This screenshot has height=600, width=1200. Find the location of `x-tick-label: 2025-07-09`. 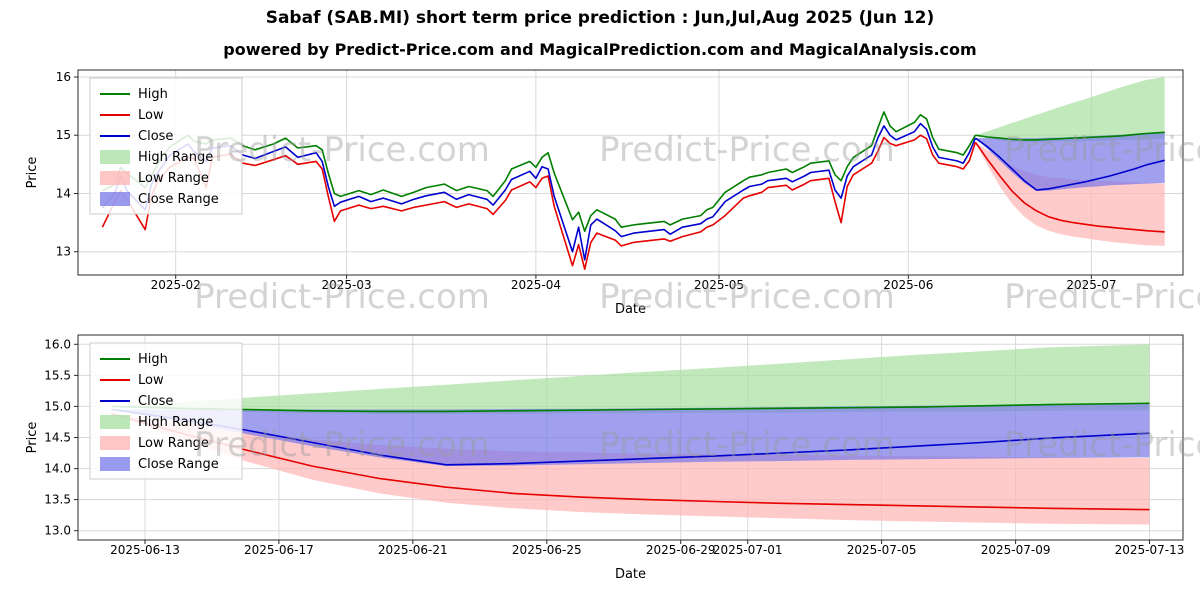

x-tick-label: 2025-07-09 is located at coordinates (1016, 550).